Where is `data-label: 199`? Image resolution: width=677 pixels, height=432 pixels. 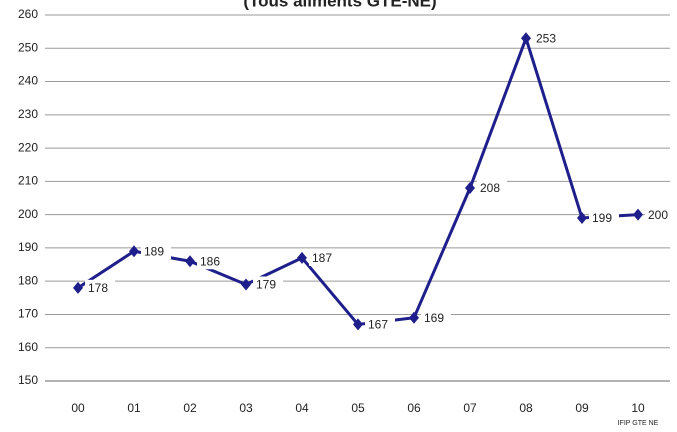
data-label: 199 is located at coordinates (602, 218).